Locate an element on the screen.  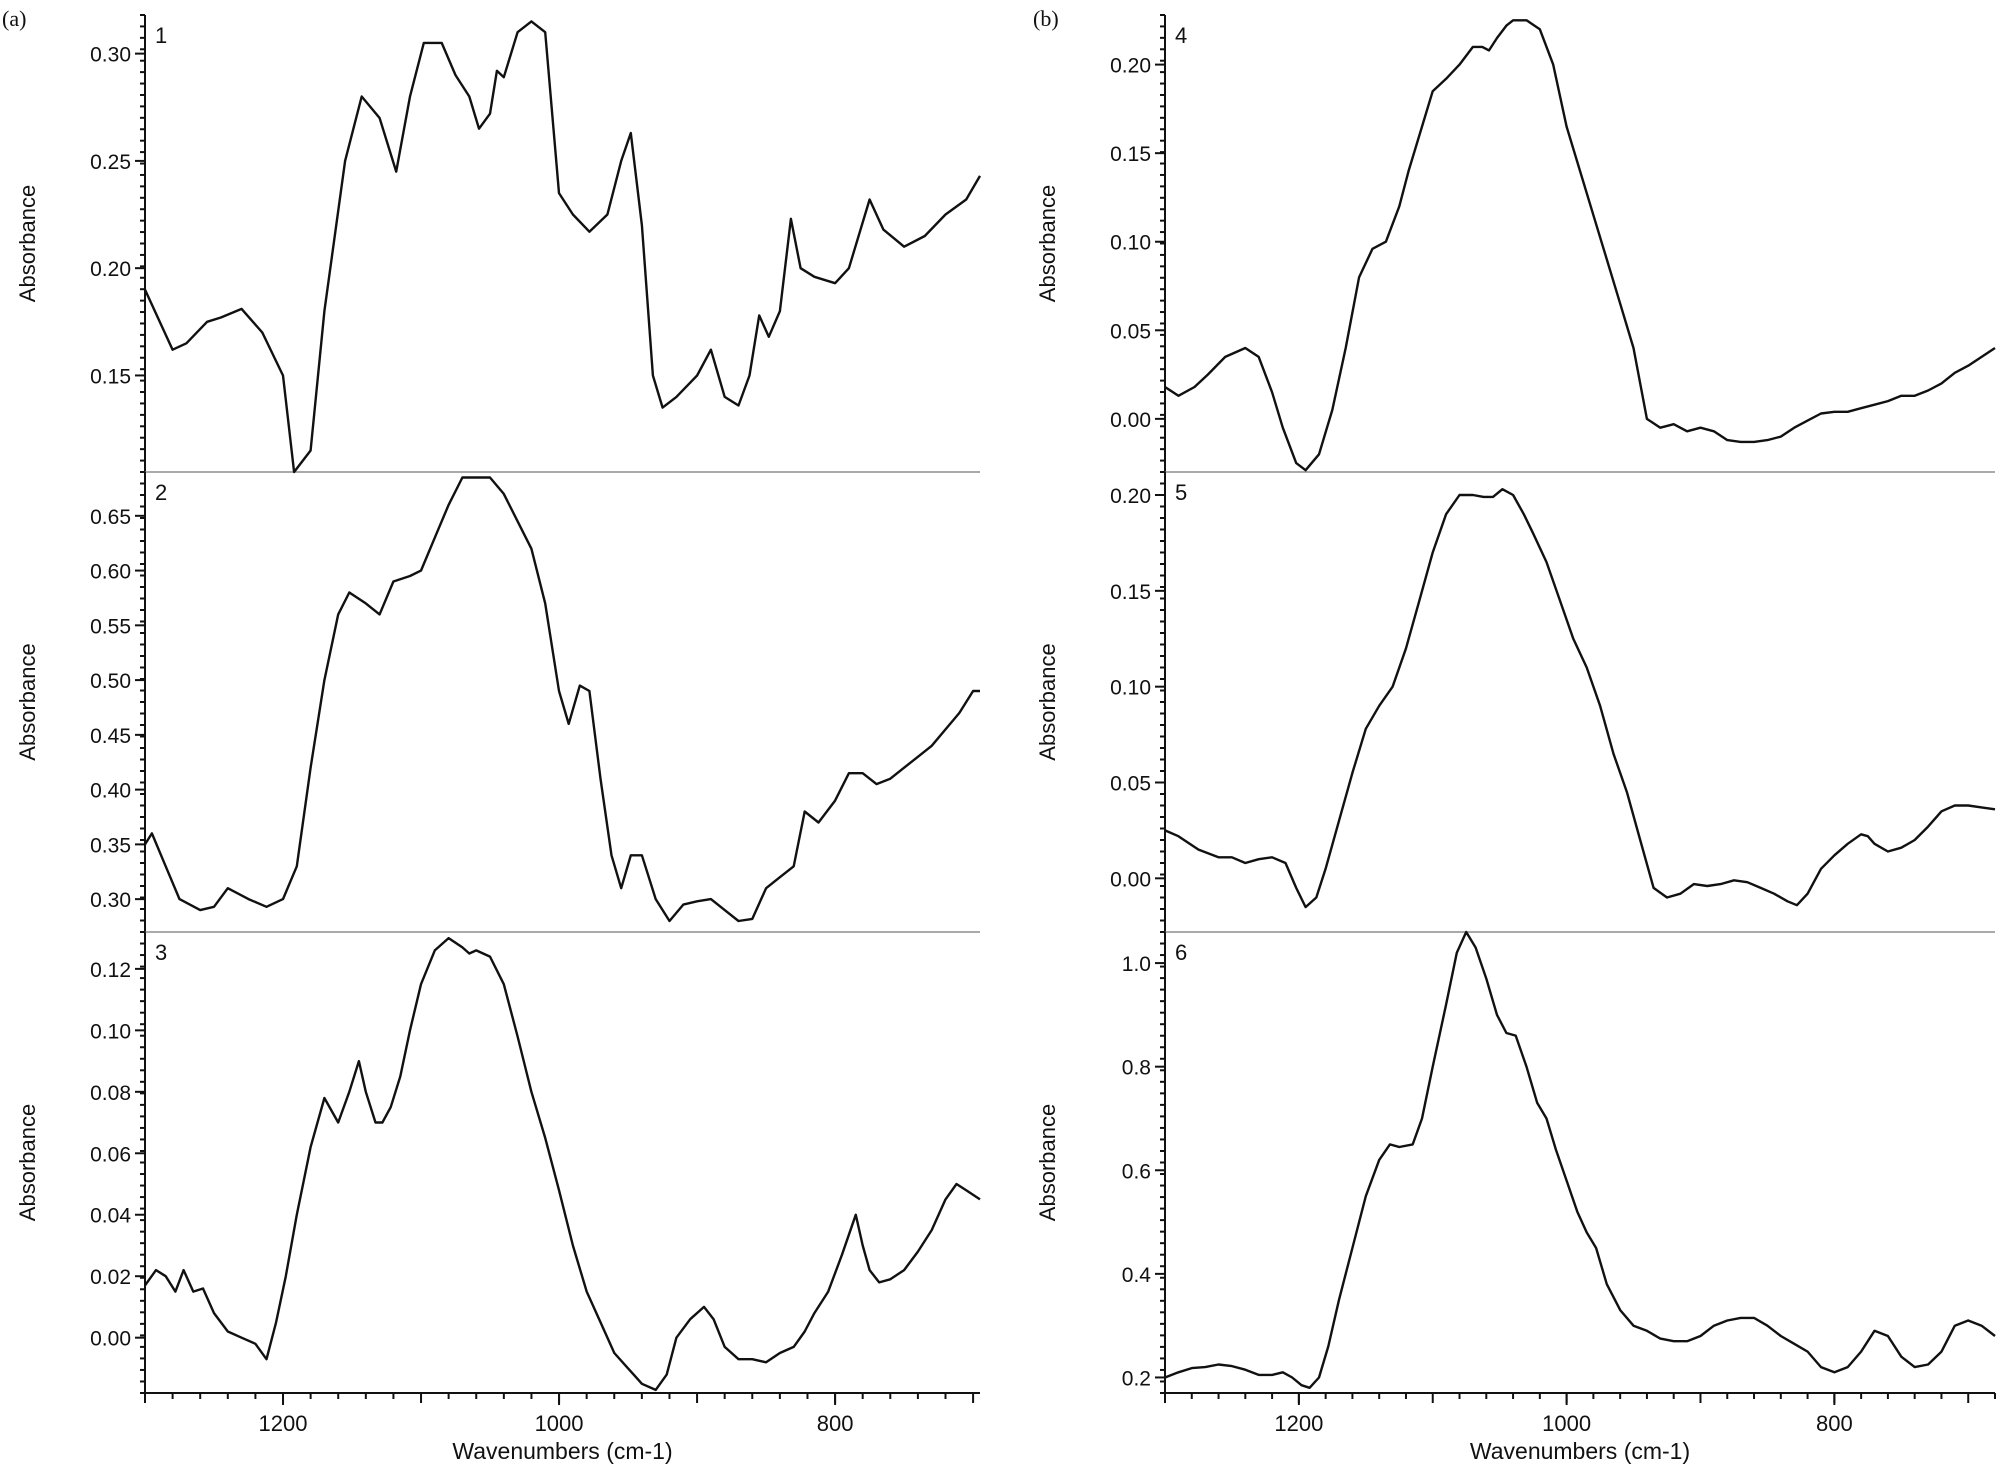
y-tick-label: 0.4 is located at coordinates (1137, 1275).